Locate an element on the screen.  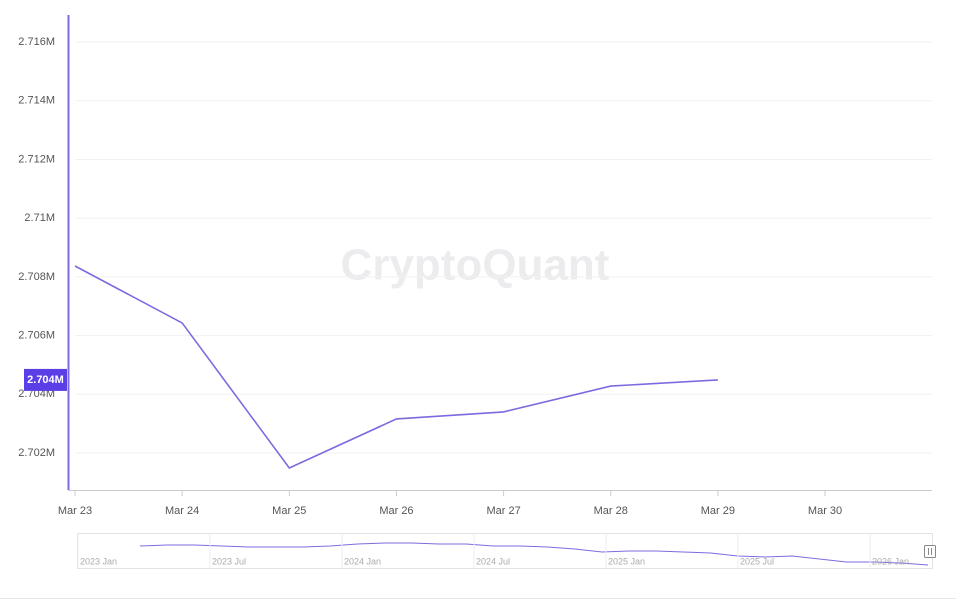
y-tick-label: 2.714M is located at coordinates (36, 101).